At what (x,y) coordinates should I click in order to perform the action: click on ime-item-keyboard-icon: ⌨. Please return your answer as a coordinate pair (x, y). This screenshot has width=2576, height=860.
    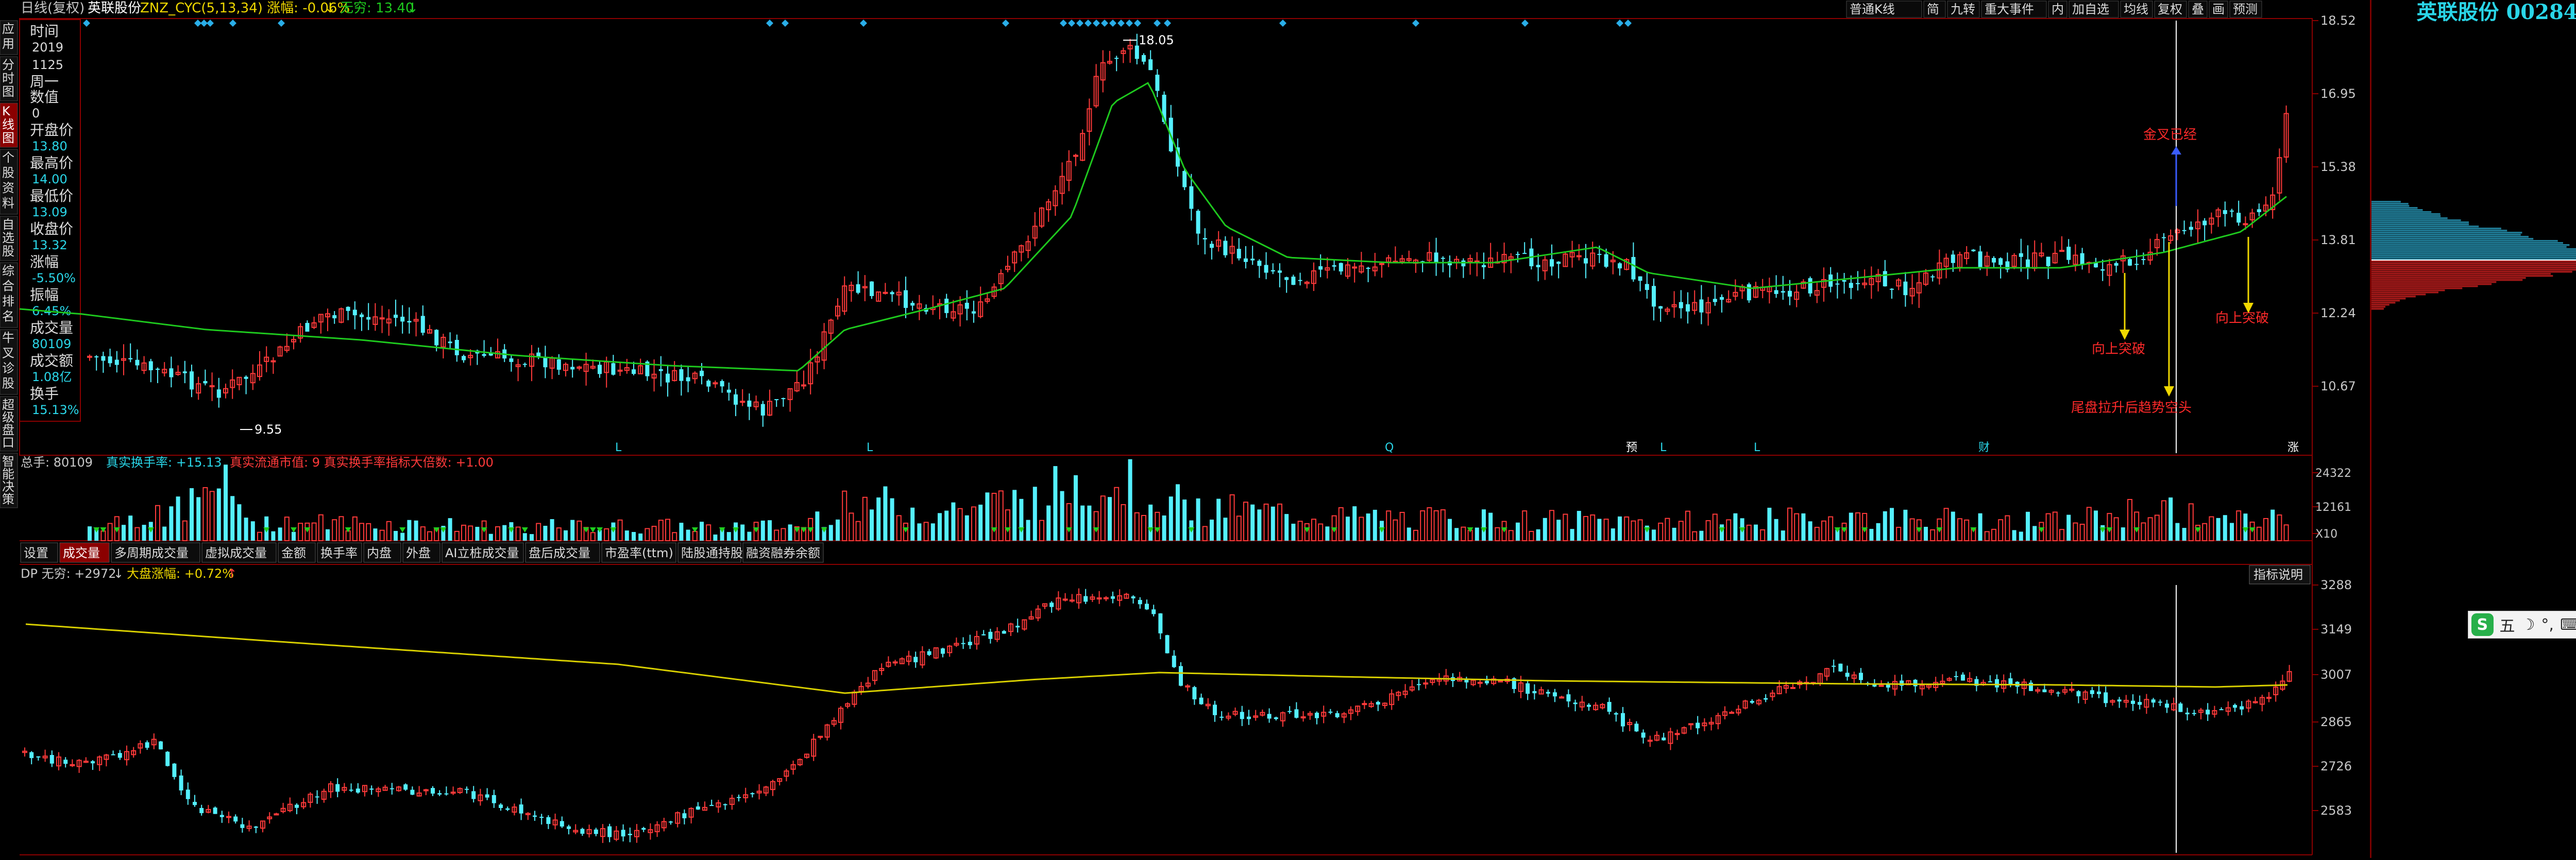
    Looking at the image, I should click on (2568, 624).